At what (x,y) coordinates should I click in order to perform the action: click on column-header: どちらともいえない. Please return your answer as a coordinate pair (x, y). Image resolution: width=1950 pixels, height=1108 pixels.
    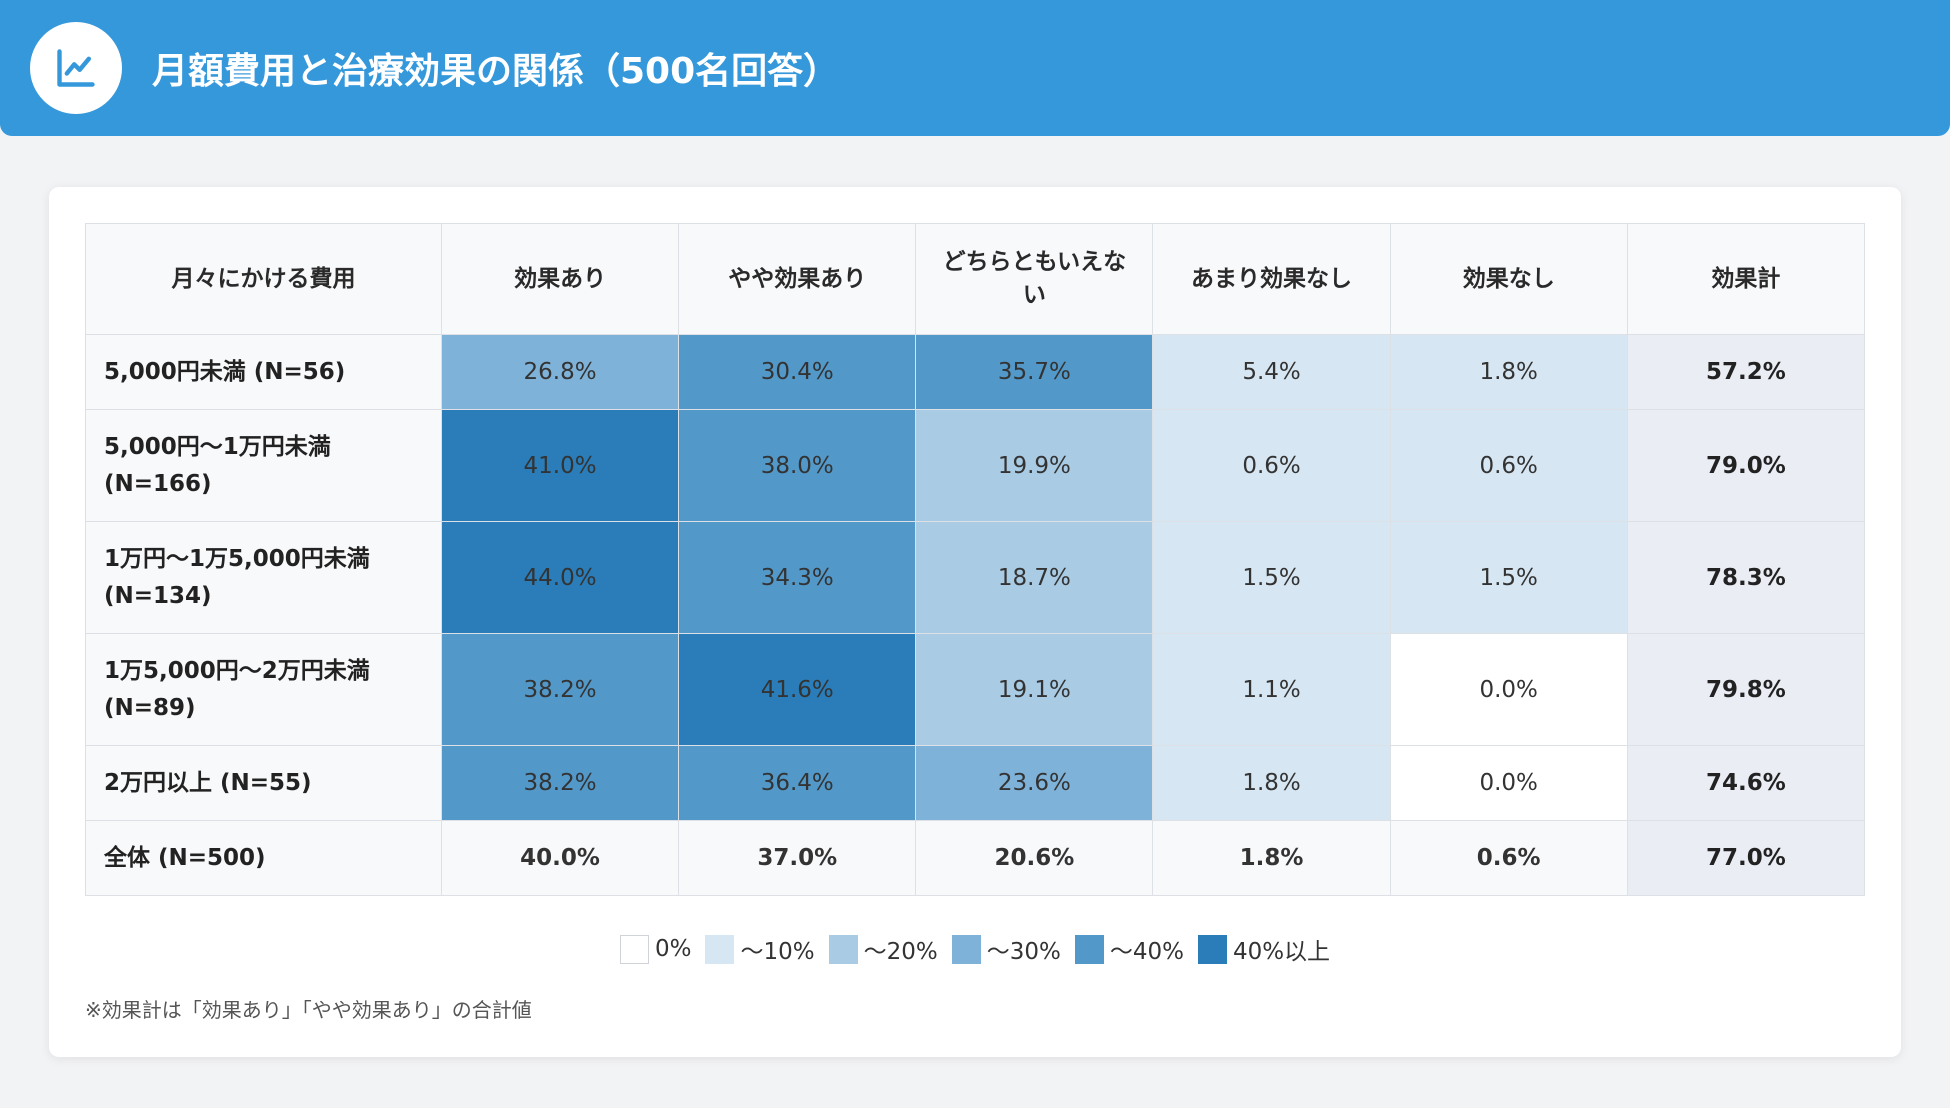
    Looking at the image, I should click on (1034, 279).